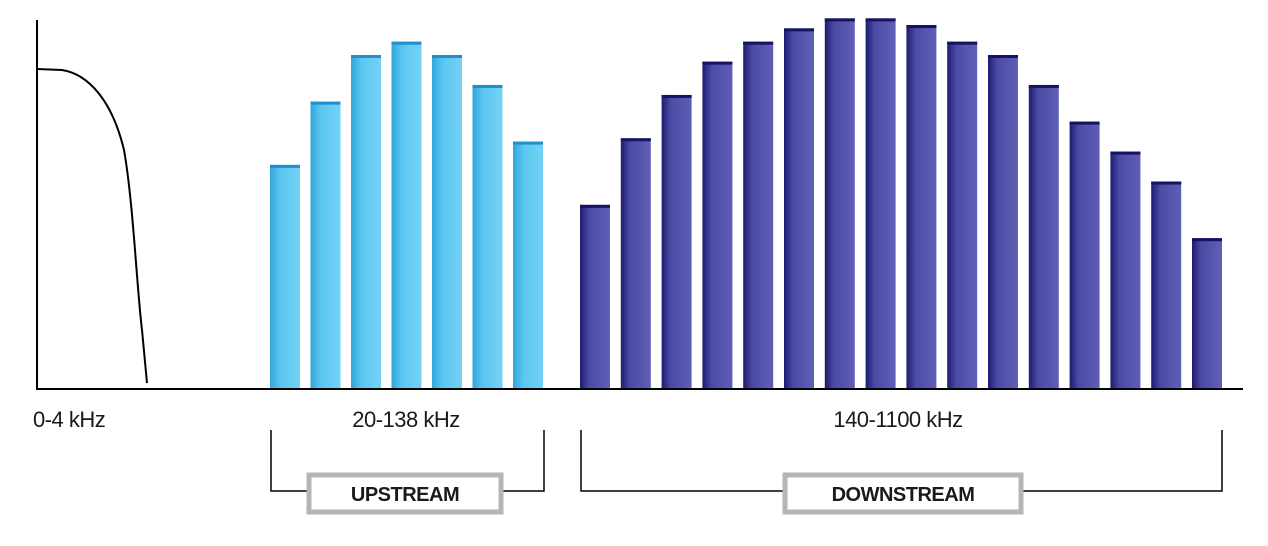 The image size is (1268, 546). Describe the element at coordinates (69, 419) in the screenshot. I see `voice-band-label: 0-4 kHz` at that location.